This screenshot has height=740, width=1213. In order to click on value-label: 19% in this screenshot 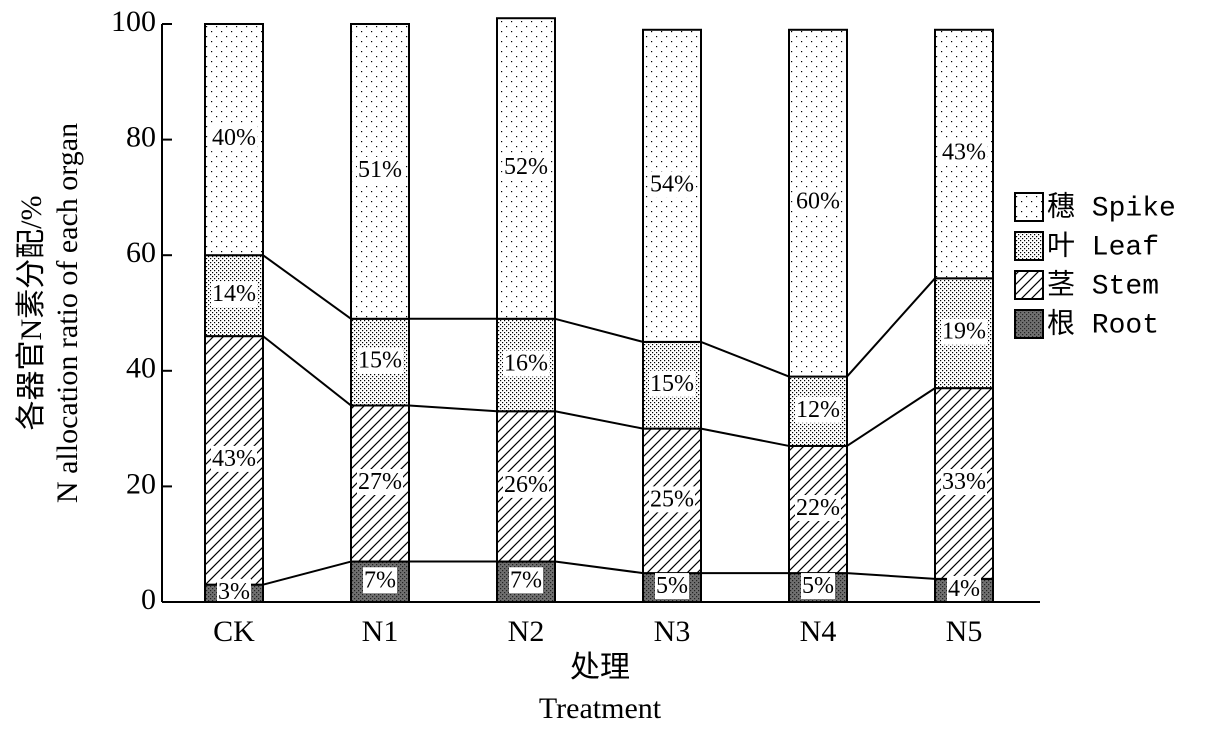, I will do `click(964, 332)`.